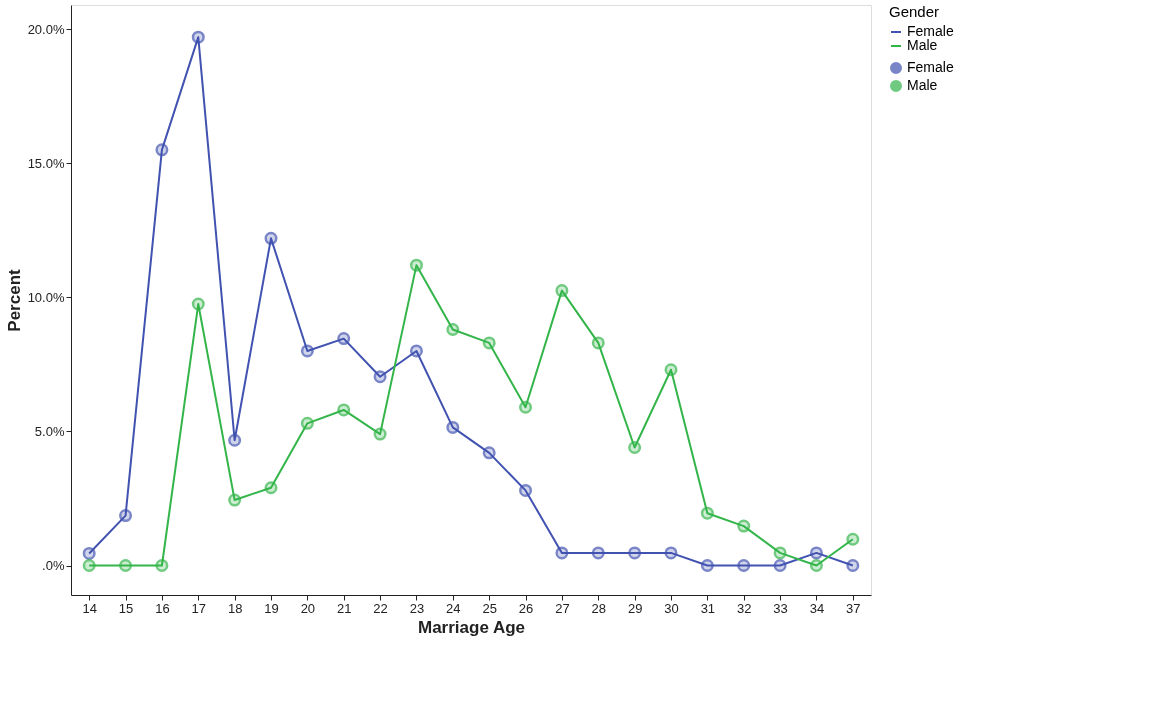 The width and height of the screenshot is (1149, 713). What do you see at coordinates (817, 608) in the screenshot?
I see `x-tick-label: 34` at bounding box center [817, 608].